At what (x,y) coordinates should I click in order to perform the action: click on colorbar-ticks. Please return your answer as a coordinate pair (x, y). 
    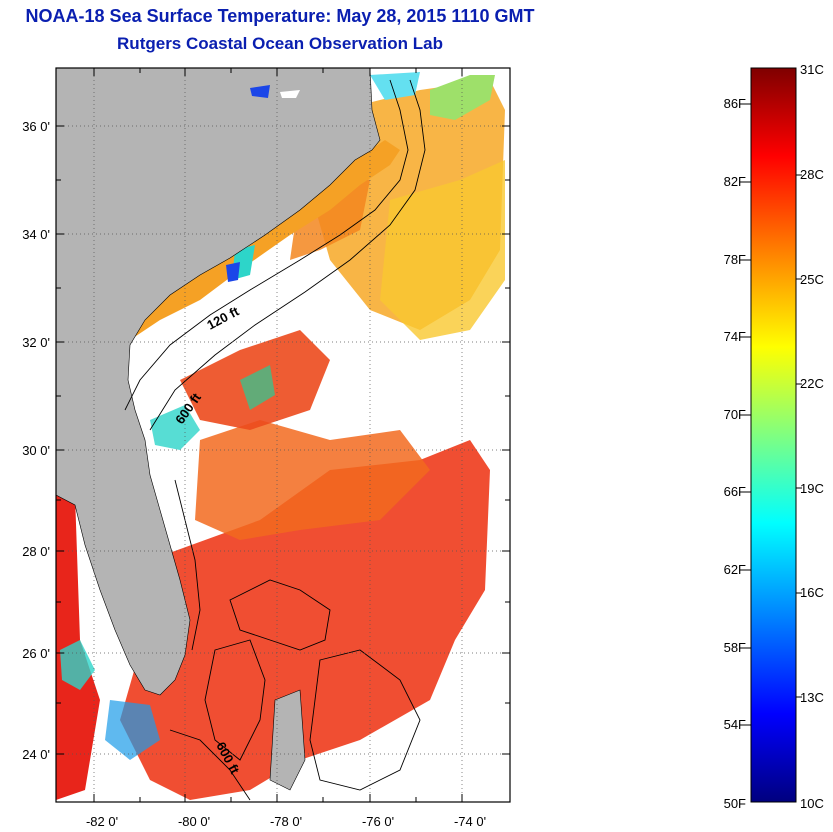
    Looking at the image, I should click on (773, 414).